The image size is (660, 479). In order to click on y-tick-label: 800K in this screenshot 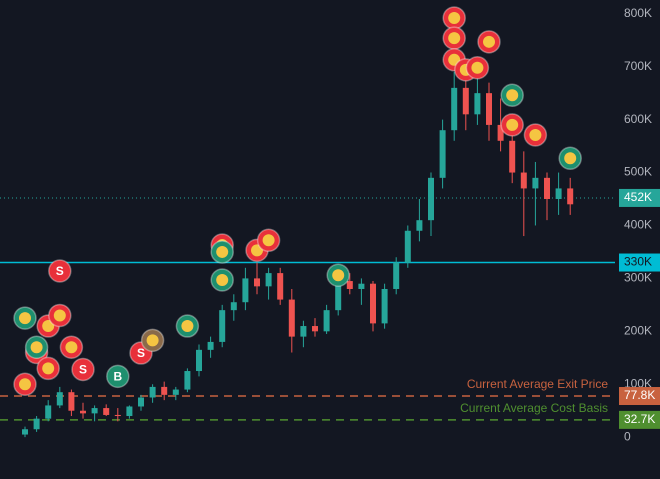, I will do `click(638, 13)`.